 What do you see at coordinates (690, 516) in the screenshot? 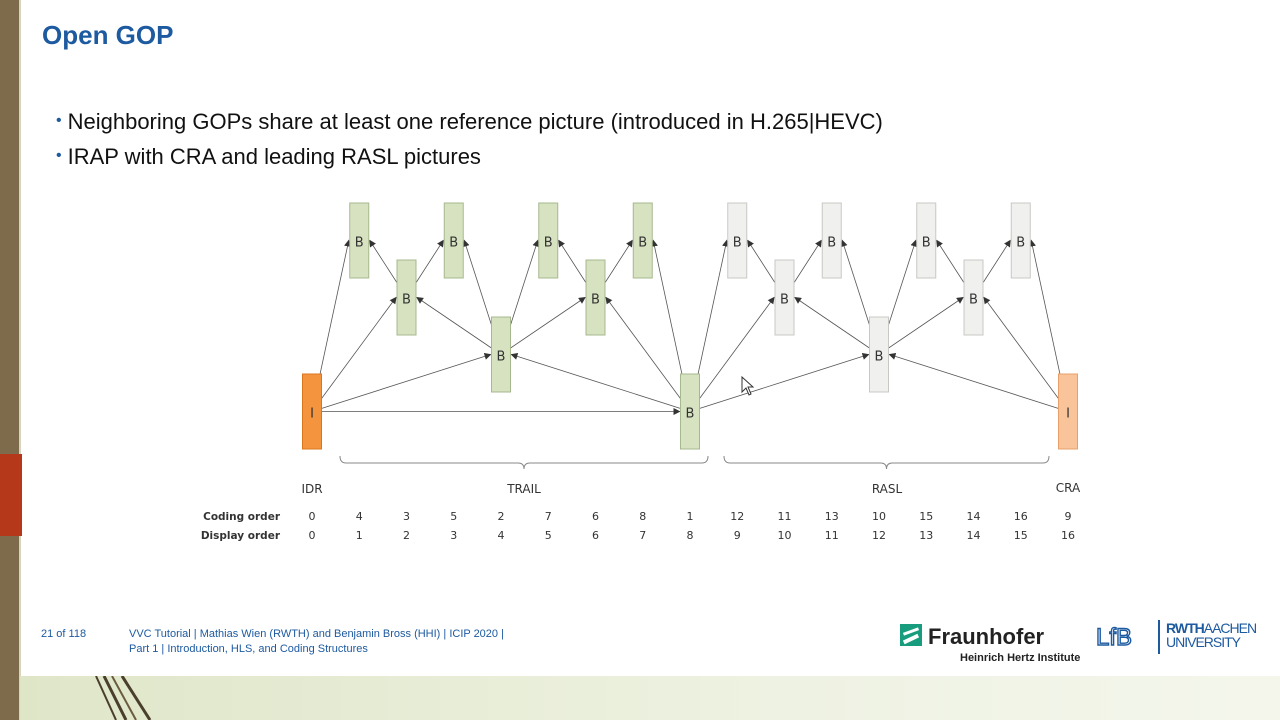
I see `coding-order-value: 1` at bounding box center [690, 516].